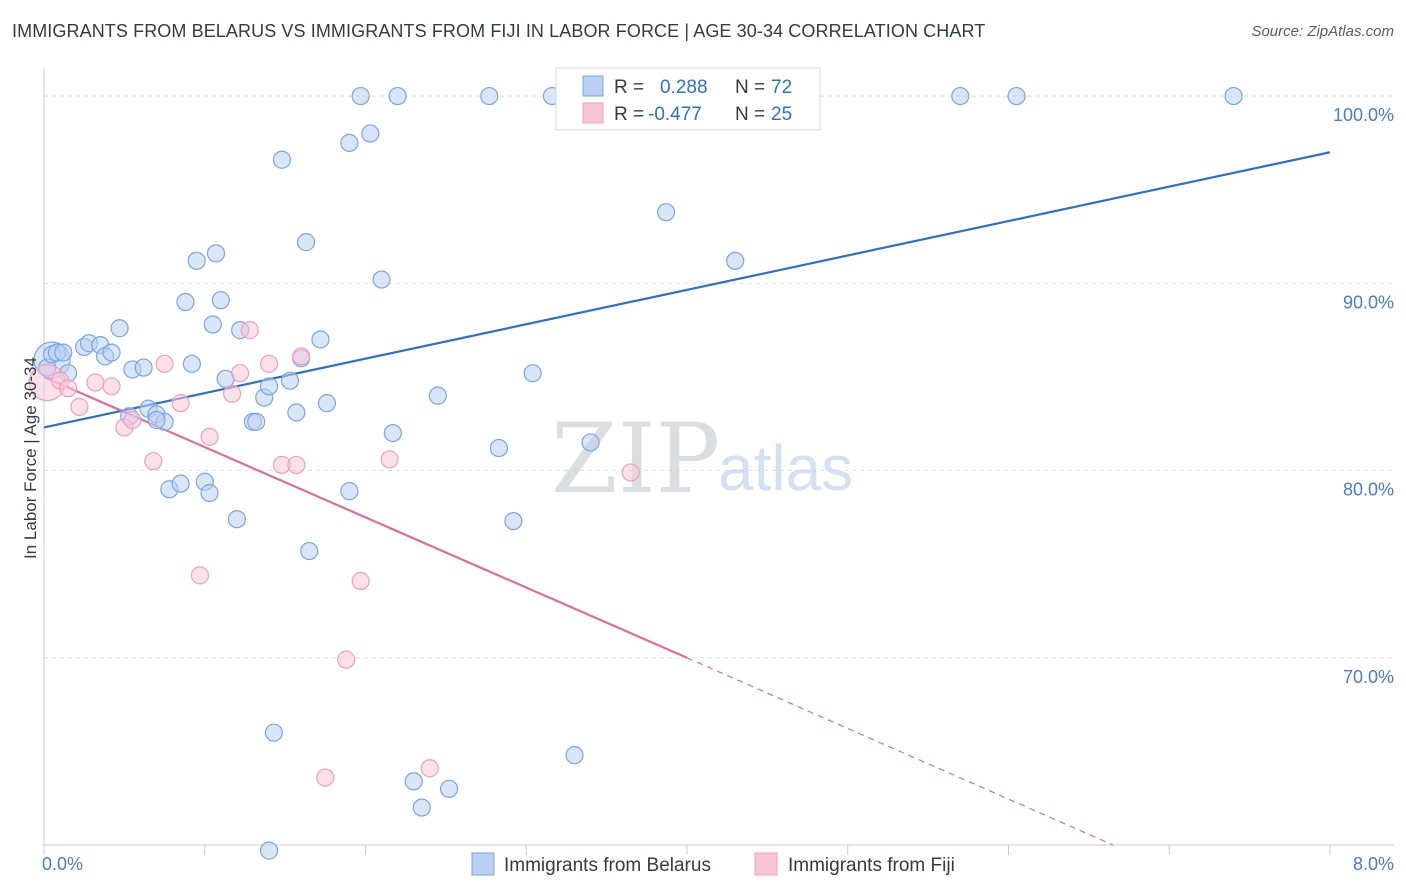  What do you see at coordinates (781, 114) in the screenshot?
I see `stats-n-value-fiji: 25` at bounding box center [781, 114].